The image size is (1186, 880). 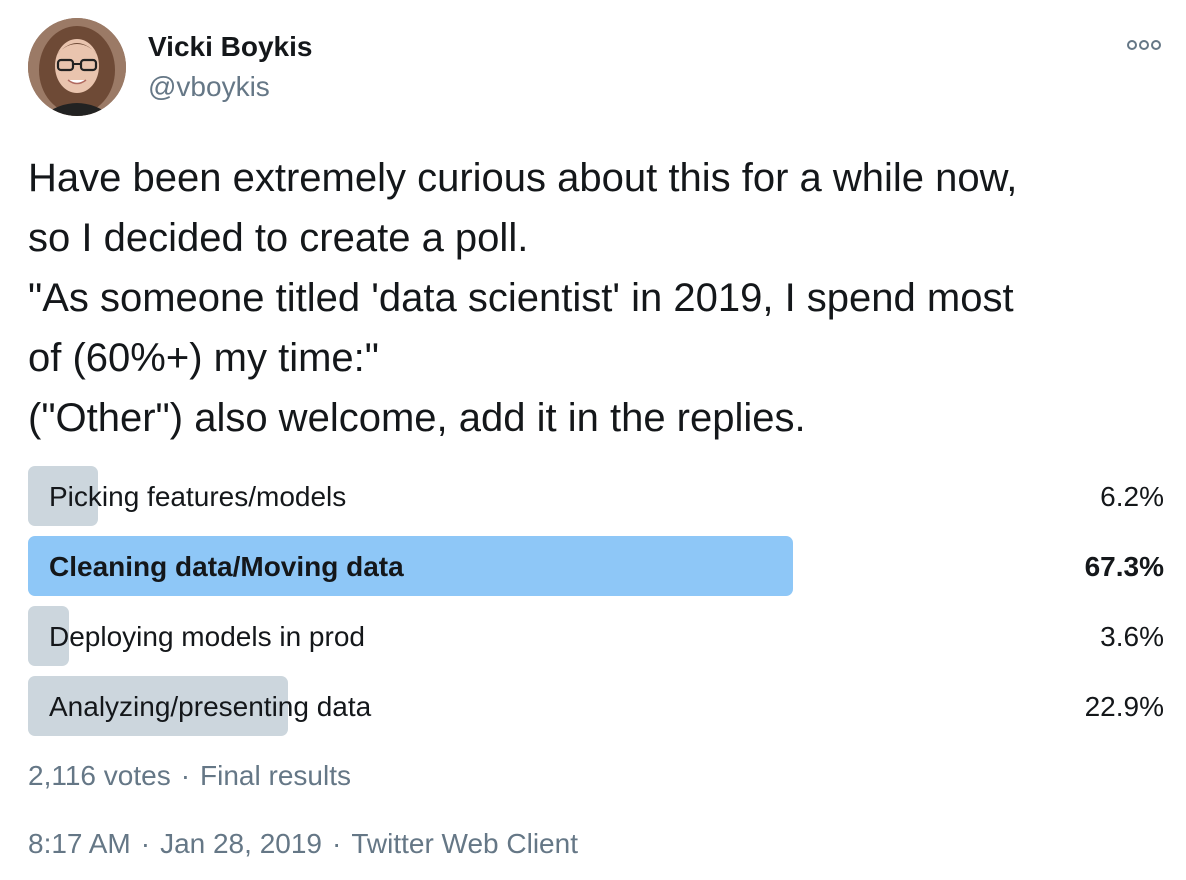 I want to click on poll-summary: 2,116 votes · Final results, so click(x=189, y=776).